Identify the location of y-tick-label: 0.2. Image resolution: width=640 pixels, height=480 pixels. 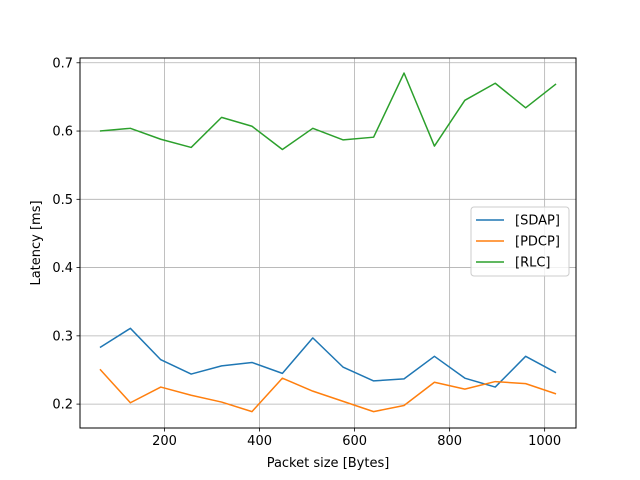
(62, 405).